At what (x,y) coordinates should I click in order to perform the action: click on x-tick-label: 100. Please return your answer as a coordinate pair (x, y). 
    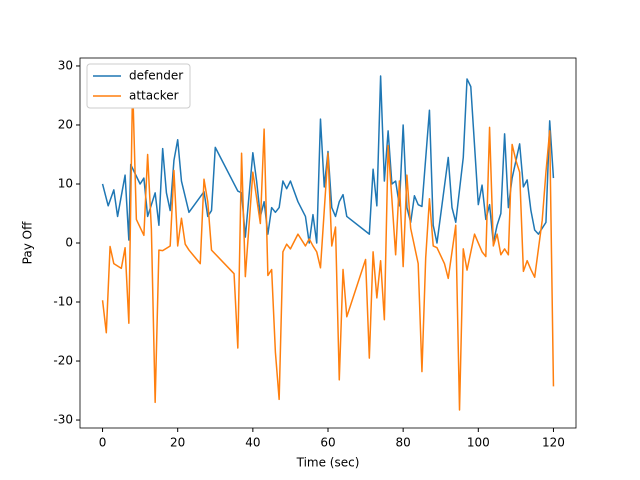
    Looking at the image, I should click on (478, 443).